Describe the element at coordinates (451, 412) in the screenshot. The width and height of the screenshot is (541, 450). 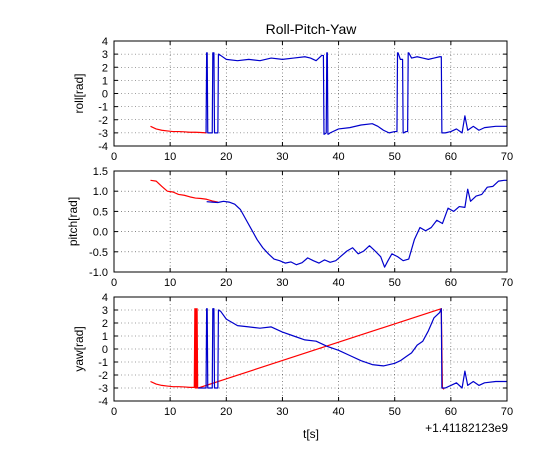
I see `yaw-x-tick-label: 60` at that location.